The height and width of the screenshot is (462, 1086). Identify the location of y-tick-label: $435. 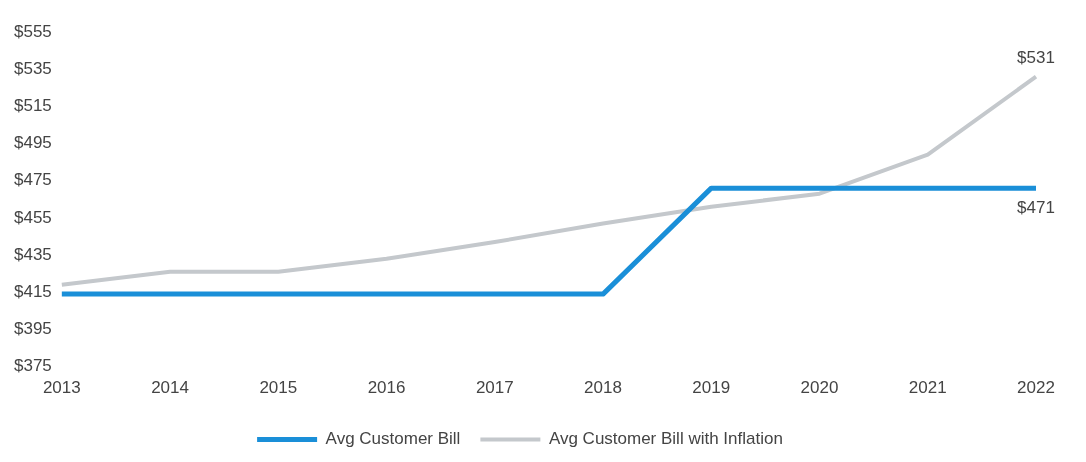
(32, 254).